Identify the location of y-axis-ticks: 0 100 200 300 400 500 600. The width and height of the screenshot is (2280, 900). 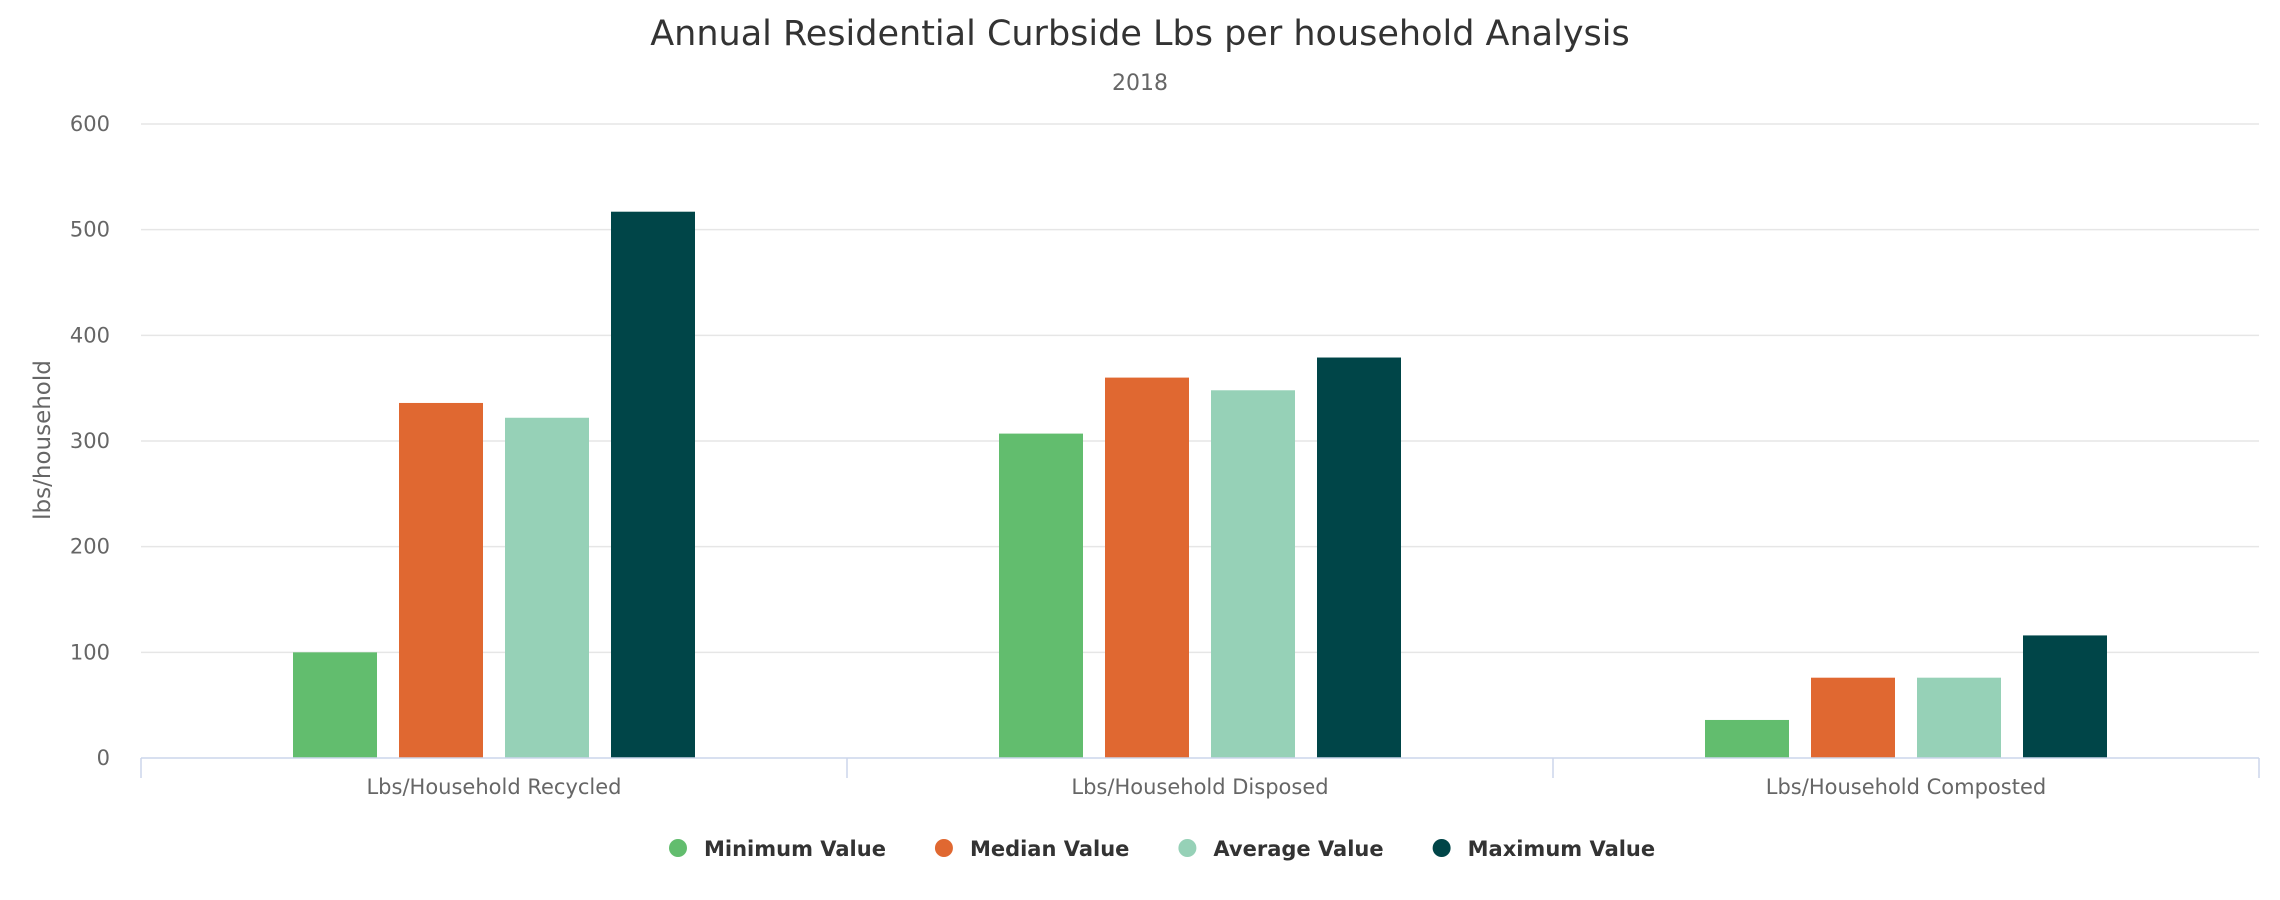
(90, 441).